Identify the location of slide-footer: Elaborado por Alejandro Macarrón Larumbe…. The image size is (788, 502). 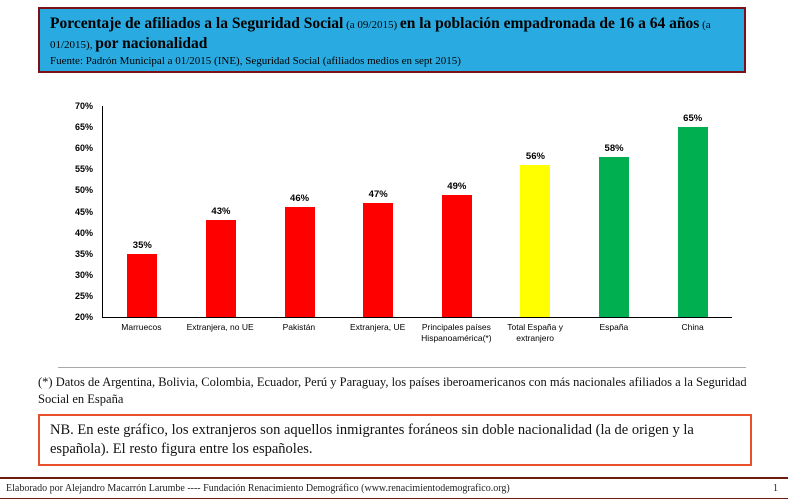
(394, 488).